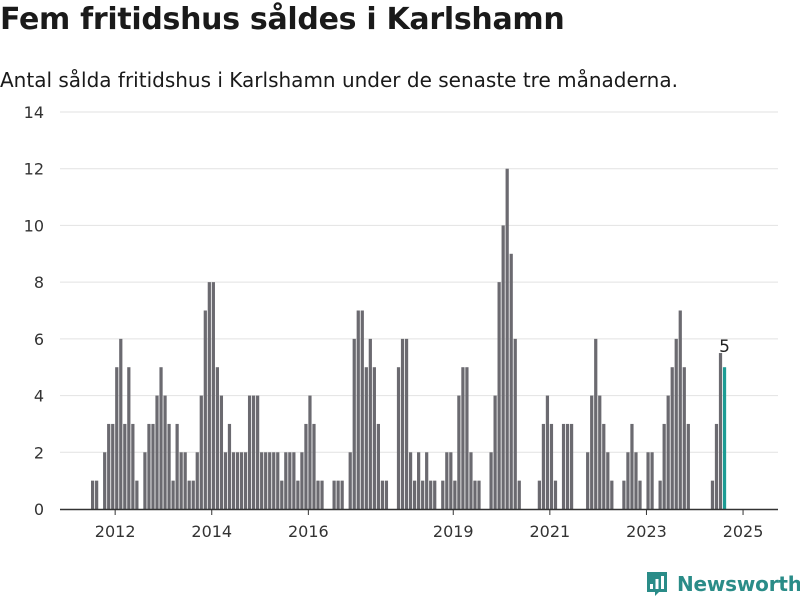  What do you see at coordinates (39, 339) in the screenshot?
I see `y-tick-label: 6` at bounding box center [39, 339].